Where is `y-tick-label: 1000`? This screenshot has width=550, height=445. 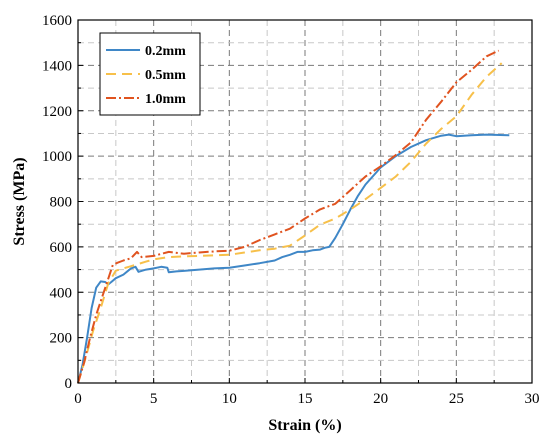 y-tick-label: 1000 is located at coordinates (57, 157).